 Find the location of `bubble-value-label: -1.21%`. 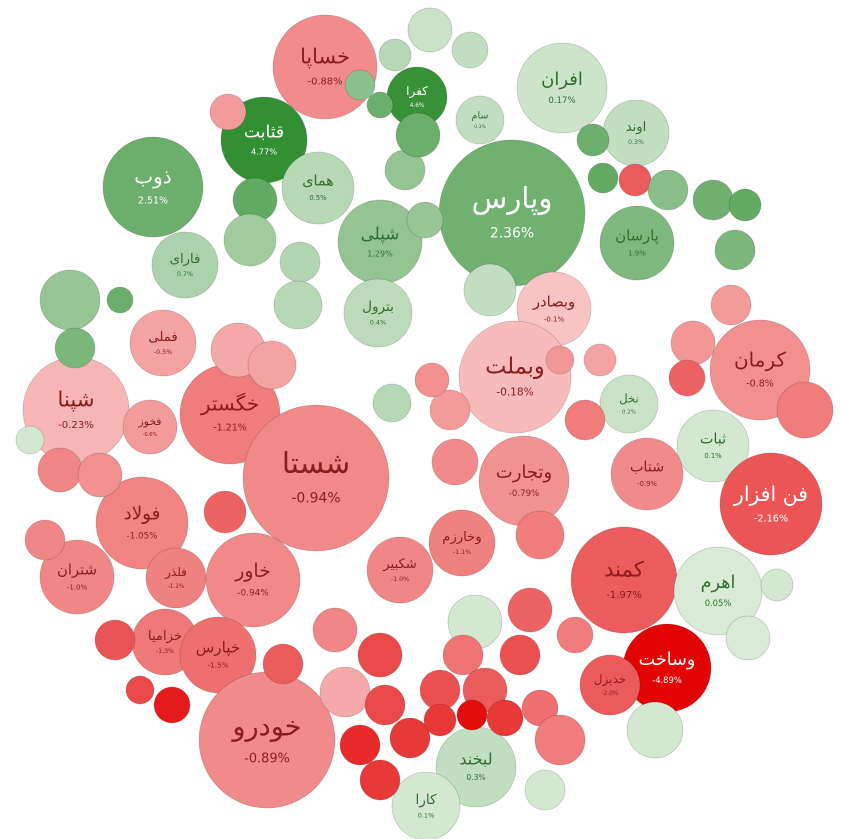

bubble-value-label: -1.21% is located at coordinates (230, 428).